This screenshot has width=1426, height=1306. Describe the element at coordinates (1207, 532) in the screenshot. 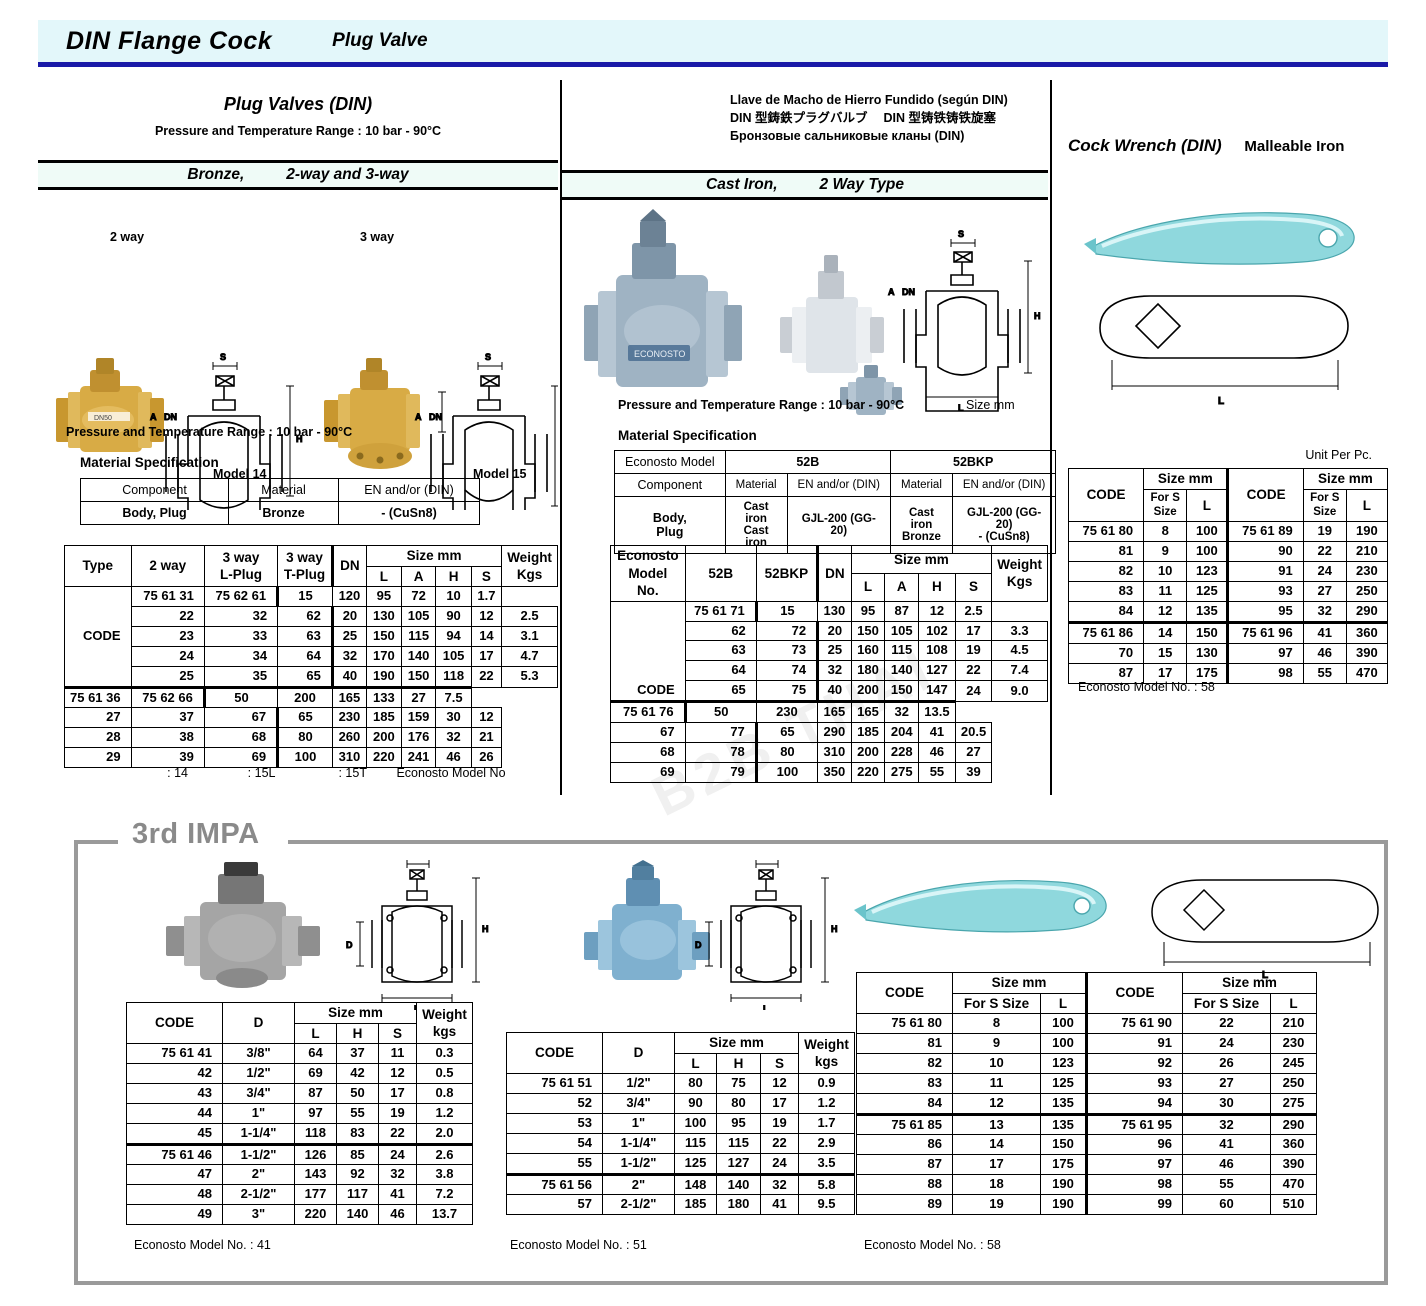

I see `cell: 100` at that location.